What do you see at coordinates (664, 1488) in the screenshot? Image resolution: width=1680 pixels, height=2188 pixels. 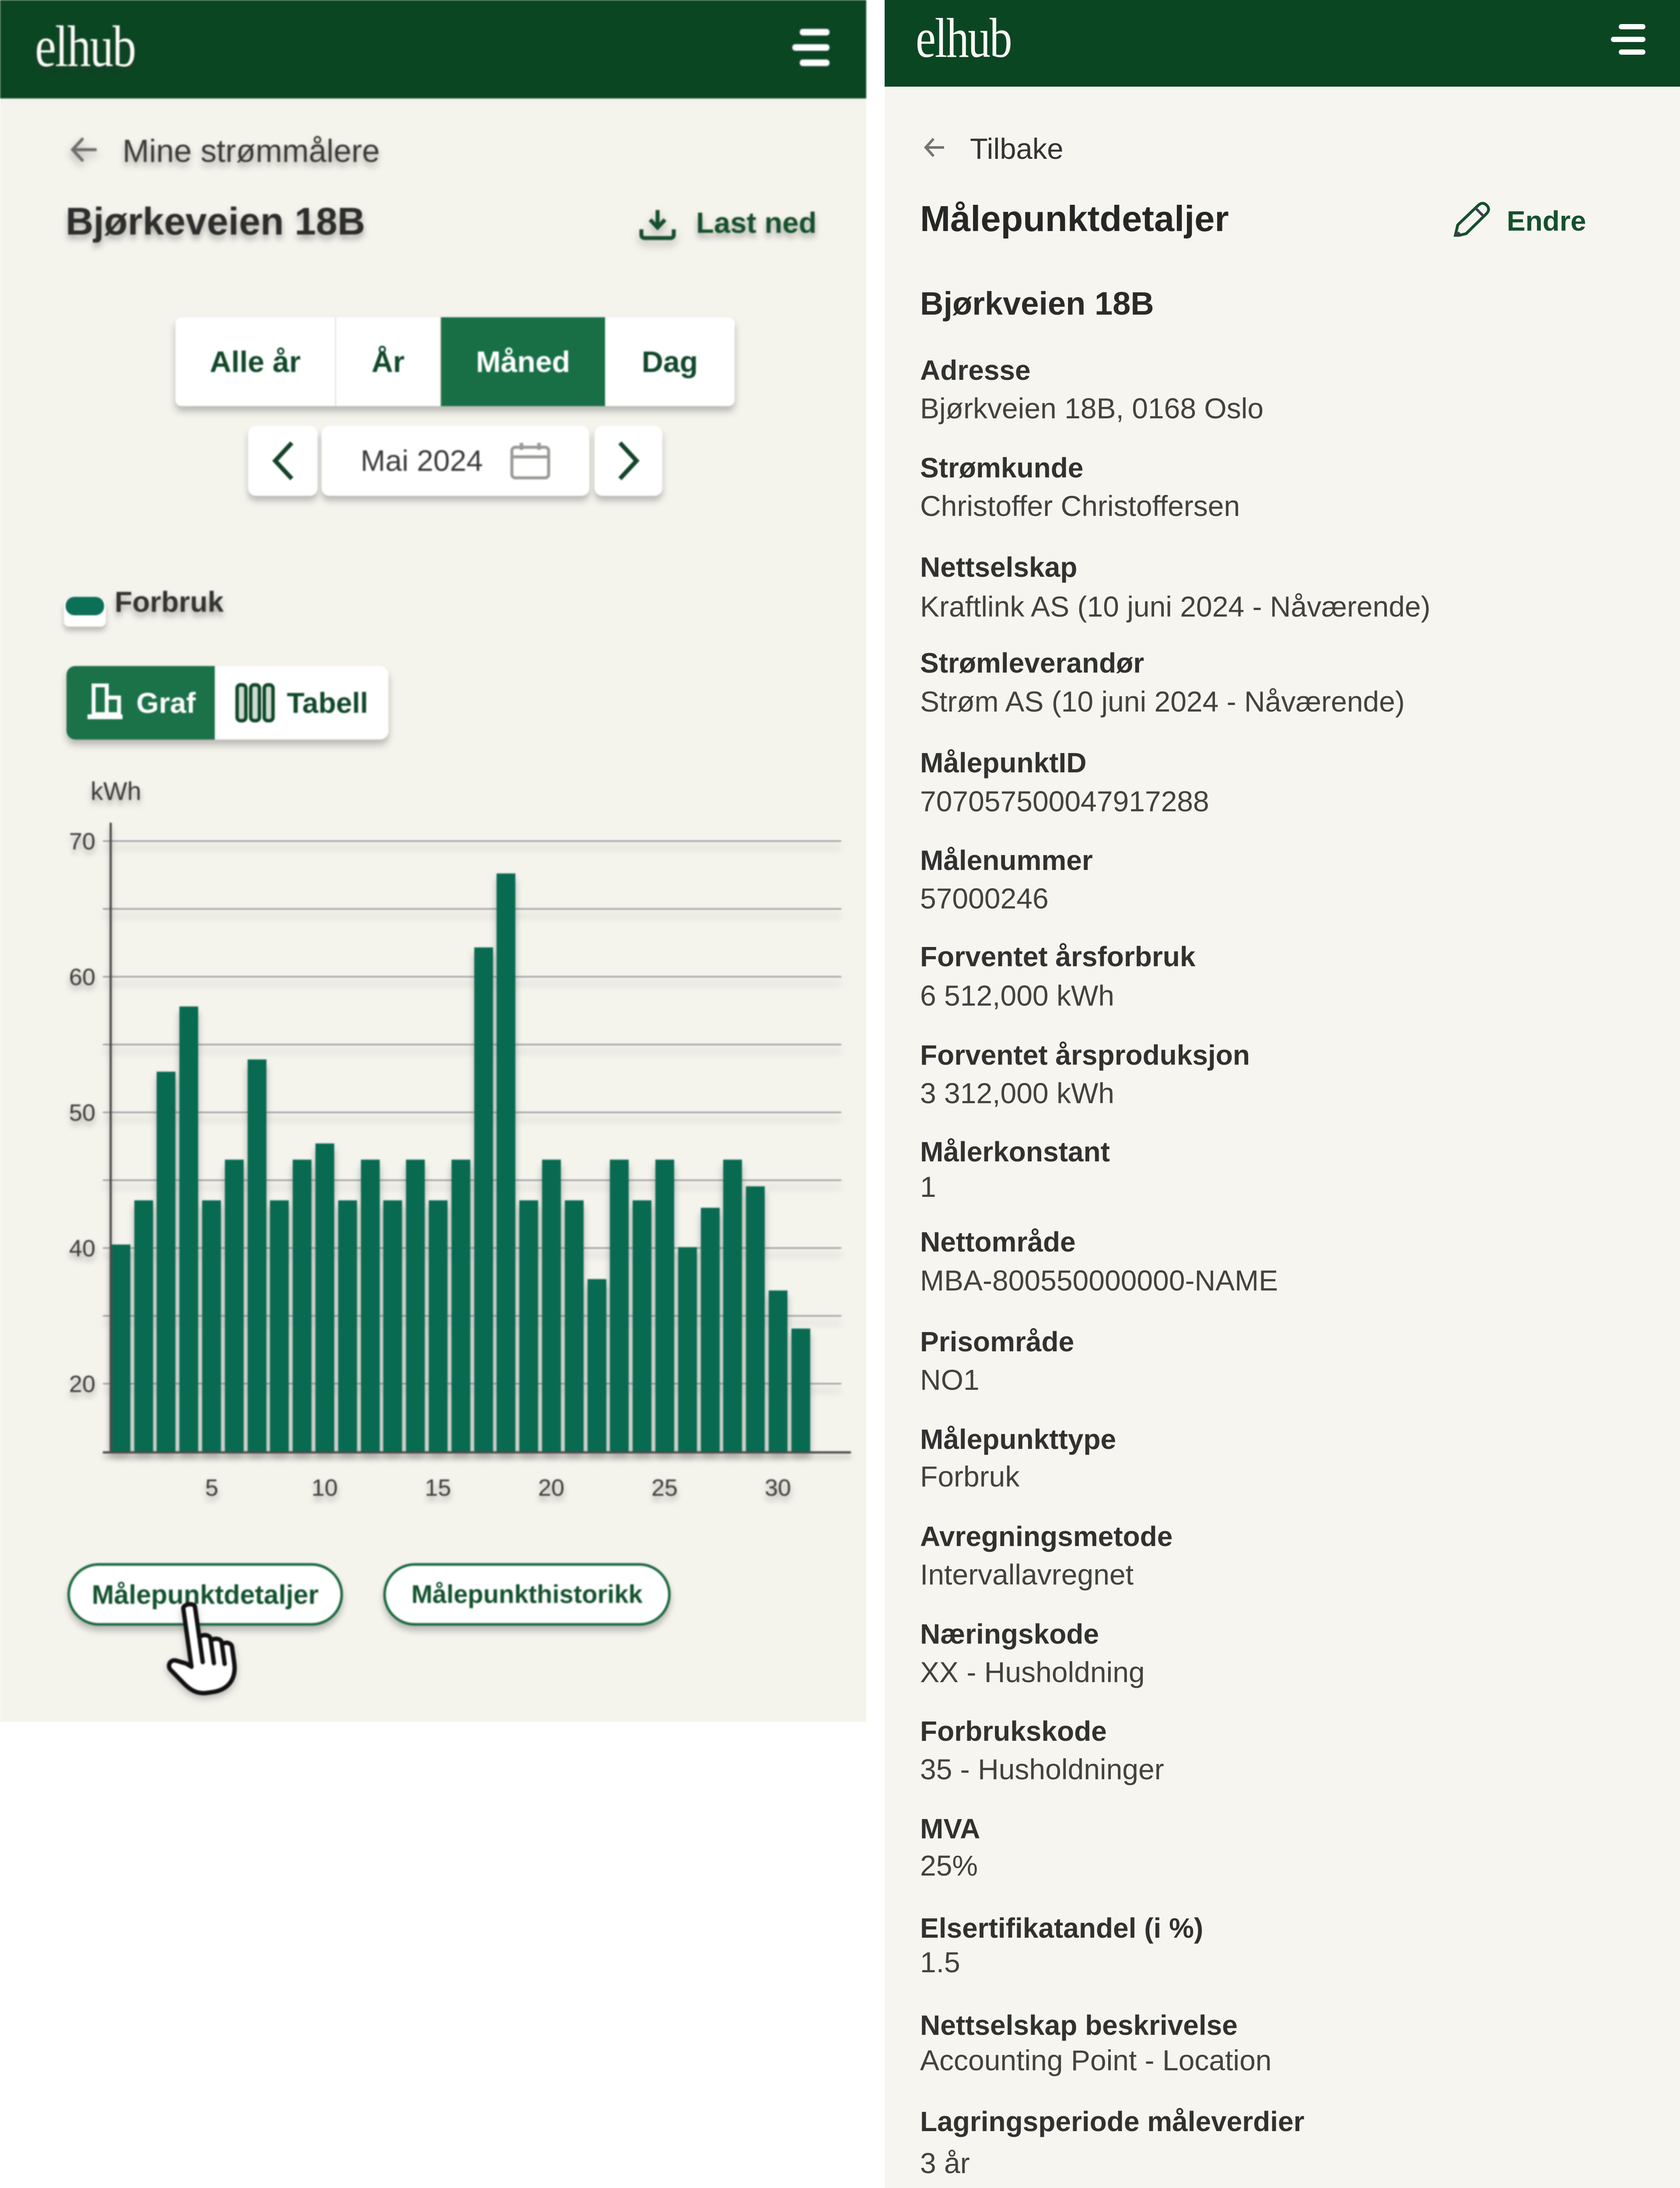 I see `svg-text: 25` at bounding box center [664, 1488].